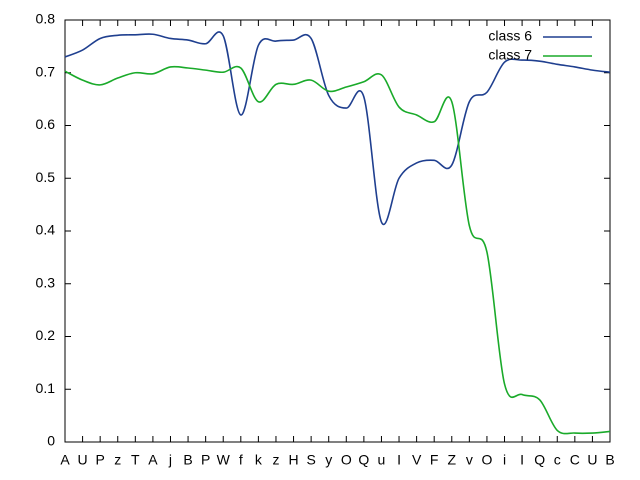  Describe the element at coordinates (310, 460) in the screenshot. I see `x-tick-label: S` at that location.